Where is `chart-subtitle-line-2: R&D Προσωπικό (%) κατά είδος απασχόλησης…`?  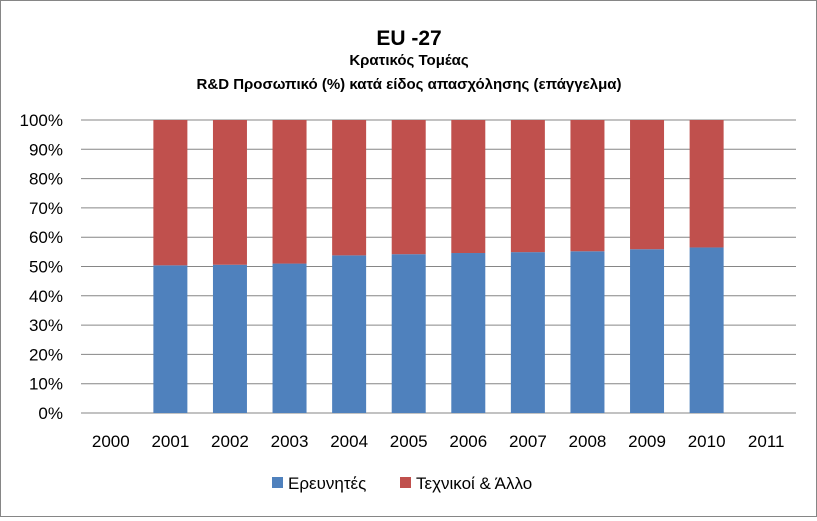
chart-subtitle-line-2: R&D Προσωπικό (%) κατά είδος απασχόλησης… is located at coordinates (409, 84).